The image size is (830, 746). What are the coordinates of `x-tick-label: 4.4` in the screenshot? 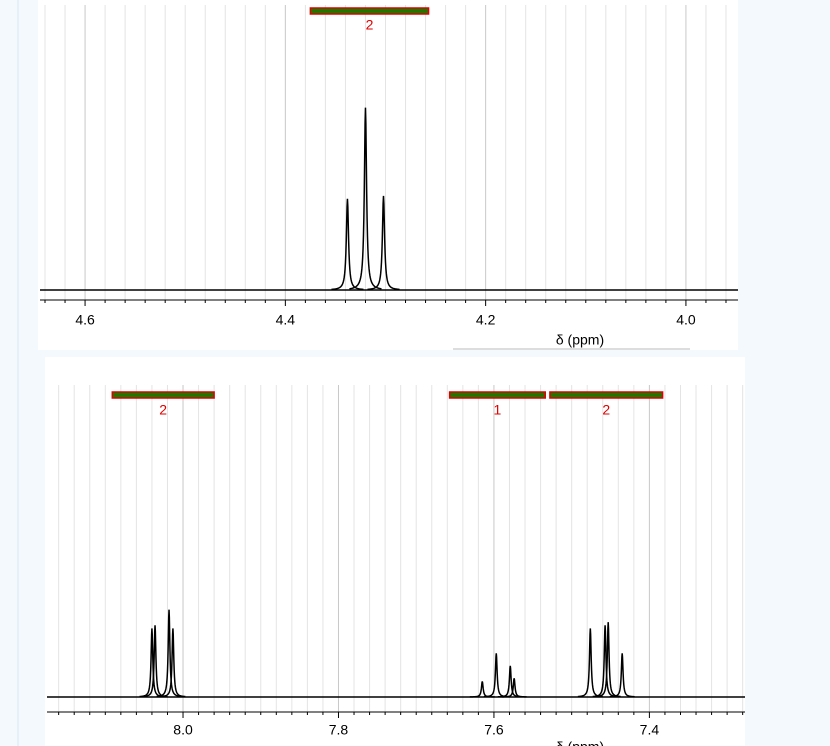 It's located at (286, 320).